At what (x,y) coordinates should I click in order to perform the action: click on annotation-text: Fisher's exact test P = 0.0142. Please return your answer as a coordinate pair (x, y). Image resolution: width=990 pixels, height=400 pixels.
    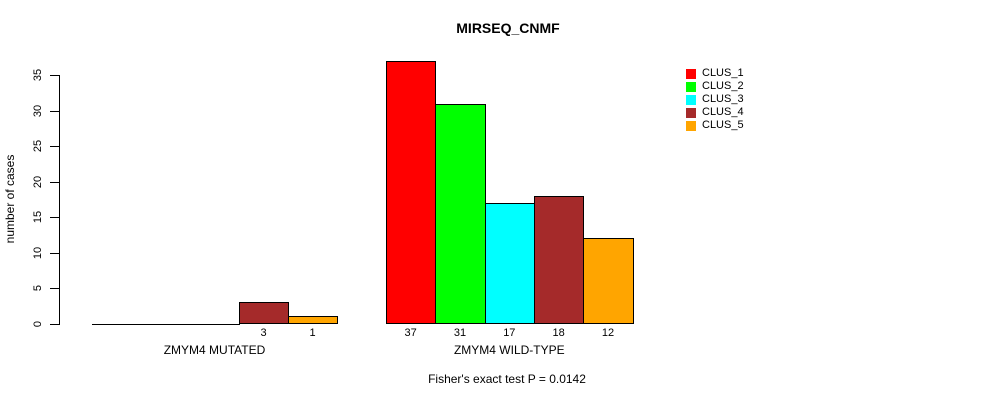
    Looking at the image, I should click on (507, 379).